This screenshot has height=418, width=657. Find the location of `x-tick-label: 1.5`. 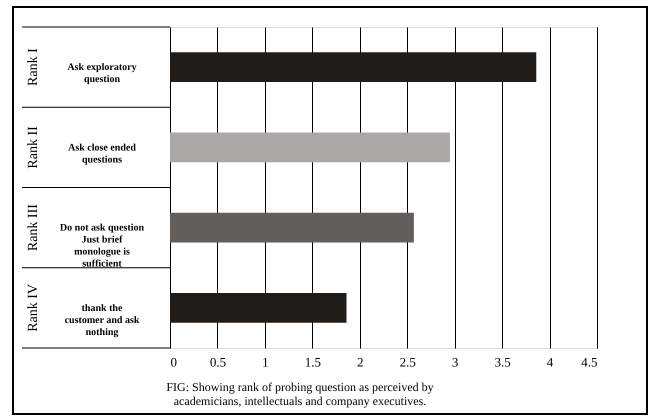

x-tick-label: 1.5 is located at coordinates (312, 362).